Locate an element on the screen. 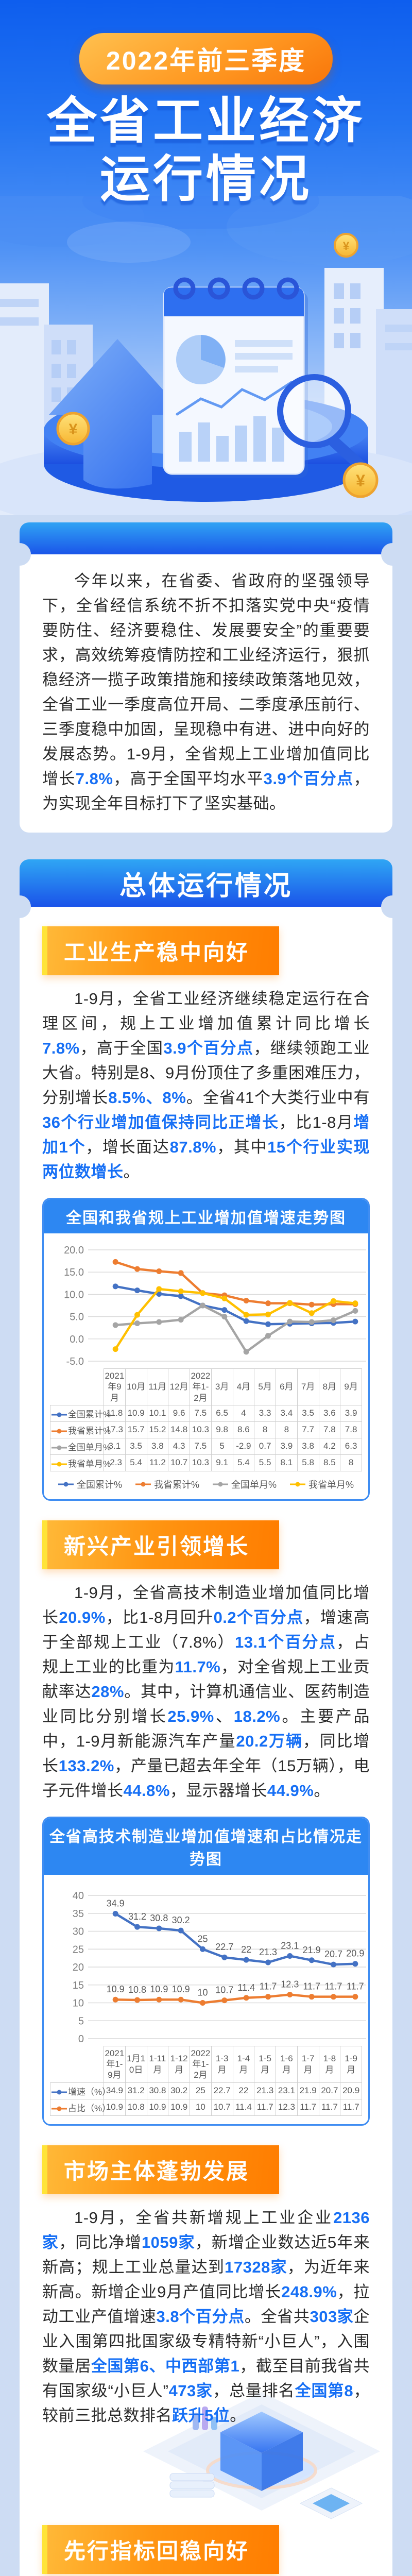 The height and width of the screenshot is (2576, 412). text-run: 1-9月，全省高技术制造业增加值同比增长 is located at coordinates (206, 1604).